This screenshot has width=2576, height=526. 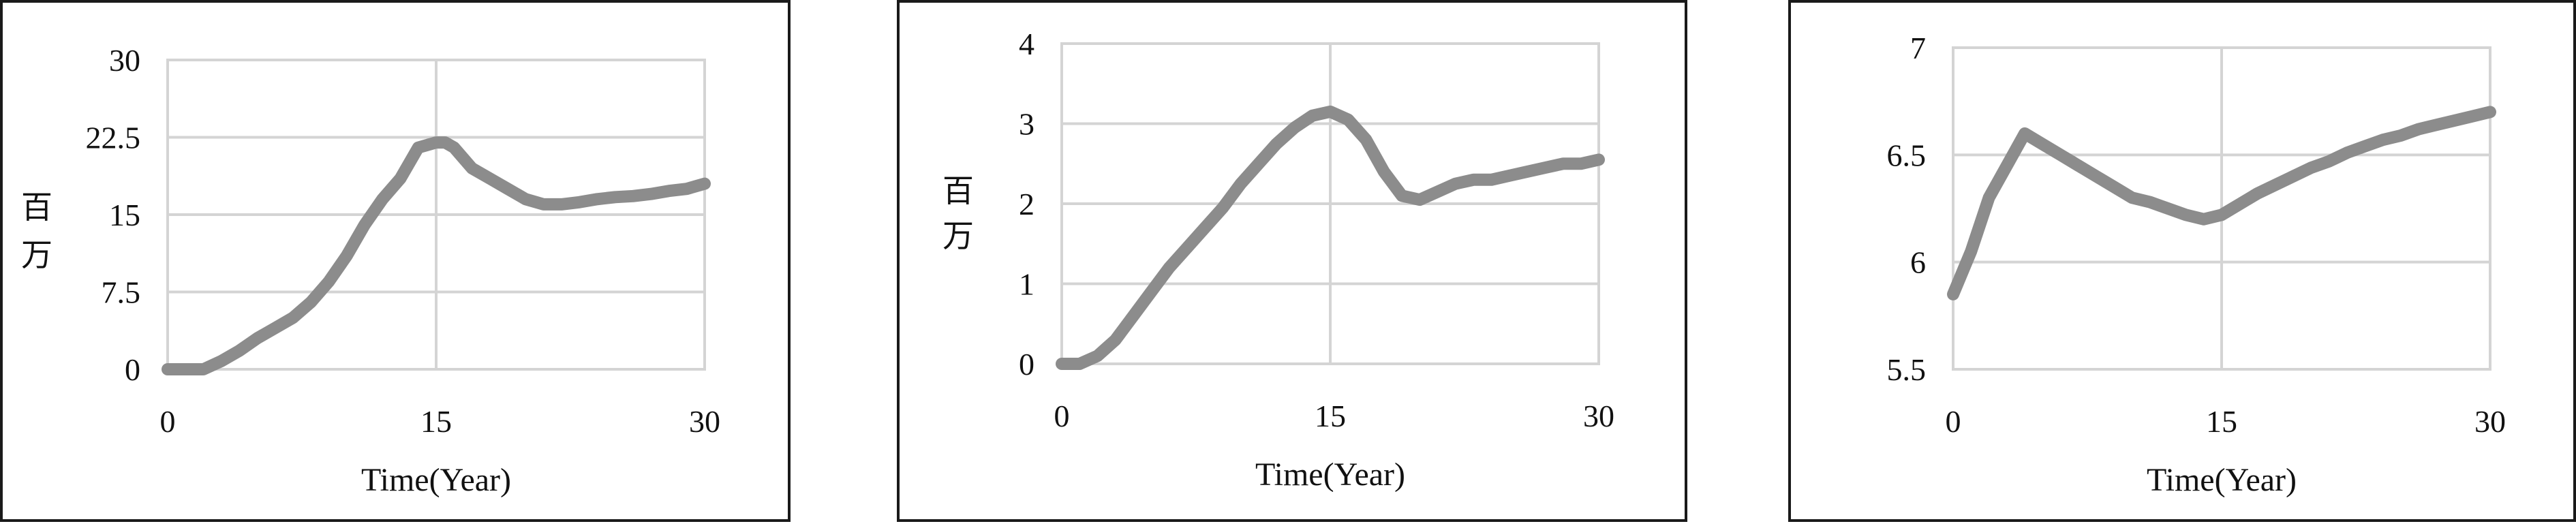 I want to click on y-tick-label: 4, so click(x=1026, y=44).